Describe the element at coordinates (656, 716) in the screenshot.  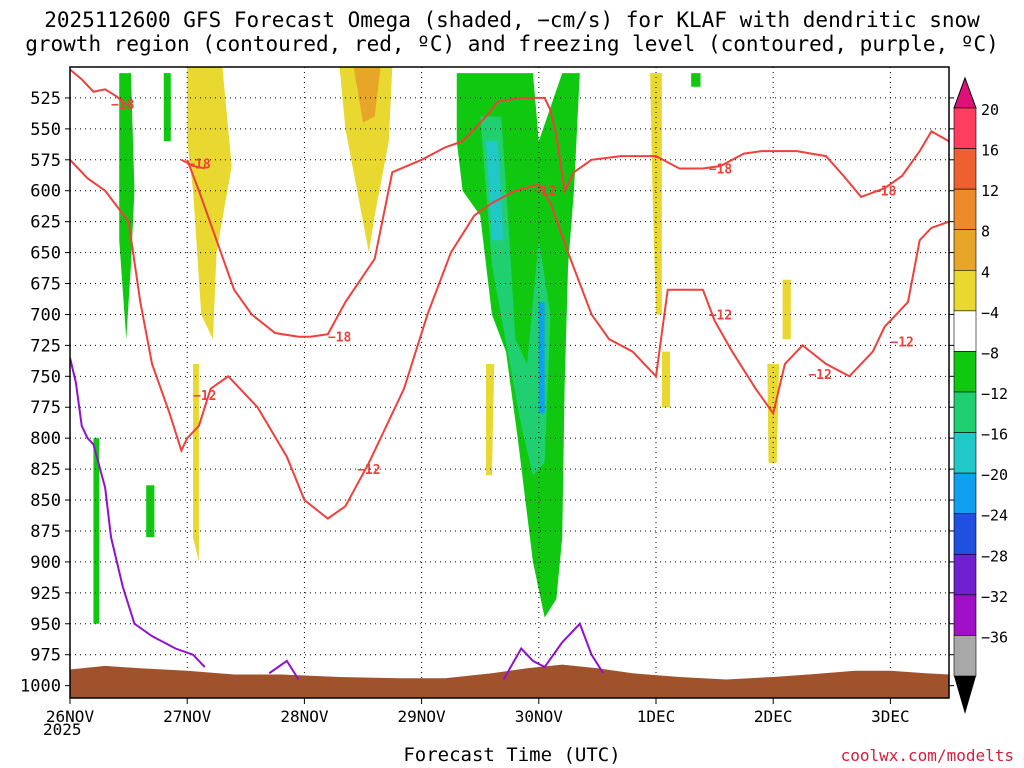
I see `x-tick-label: 1DEC` at that location.